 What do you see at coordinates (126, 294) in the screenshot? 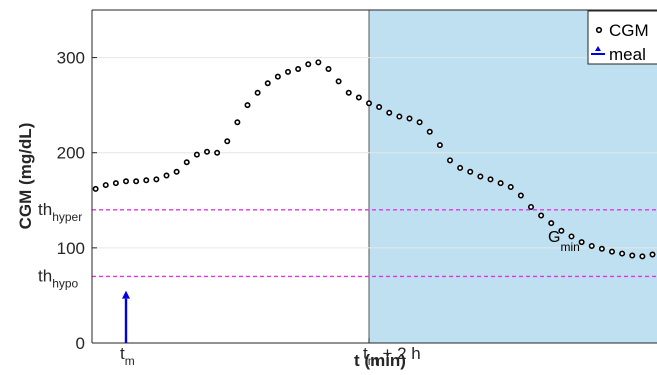
I see `meal-arrowhead` at bounding box center [126, 294].